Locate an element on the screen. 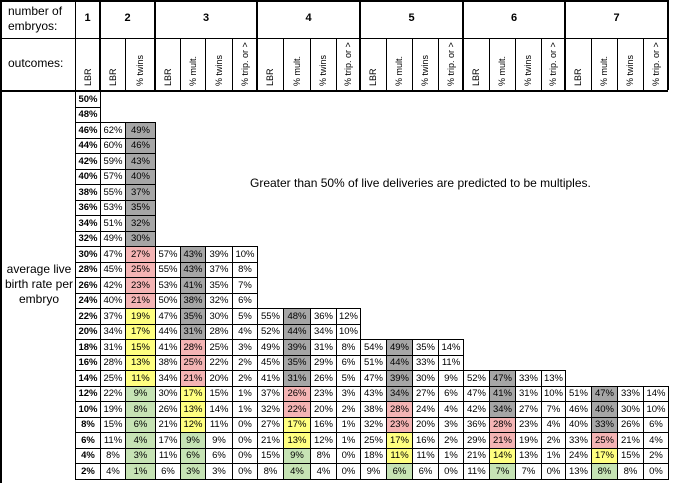  value-cell: 53% is located at coordinates (113, 207).